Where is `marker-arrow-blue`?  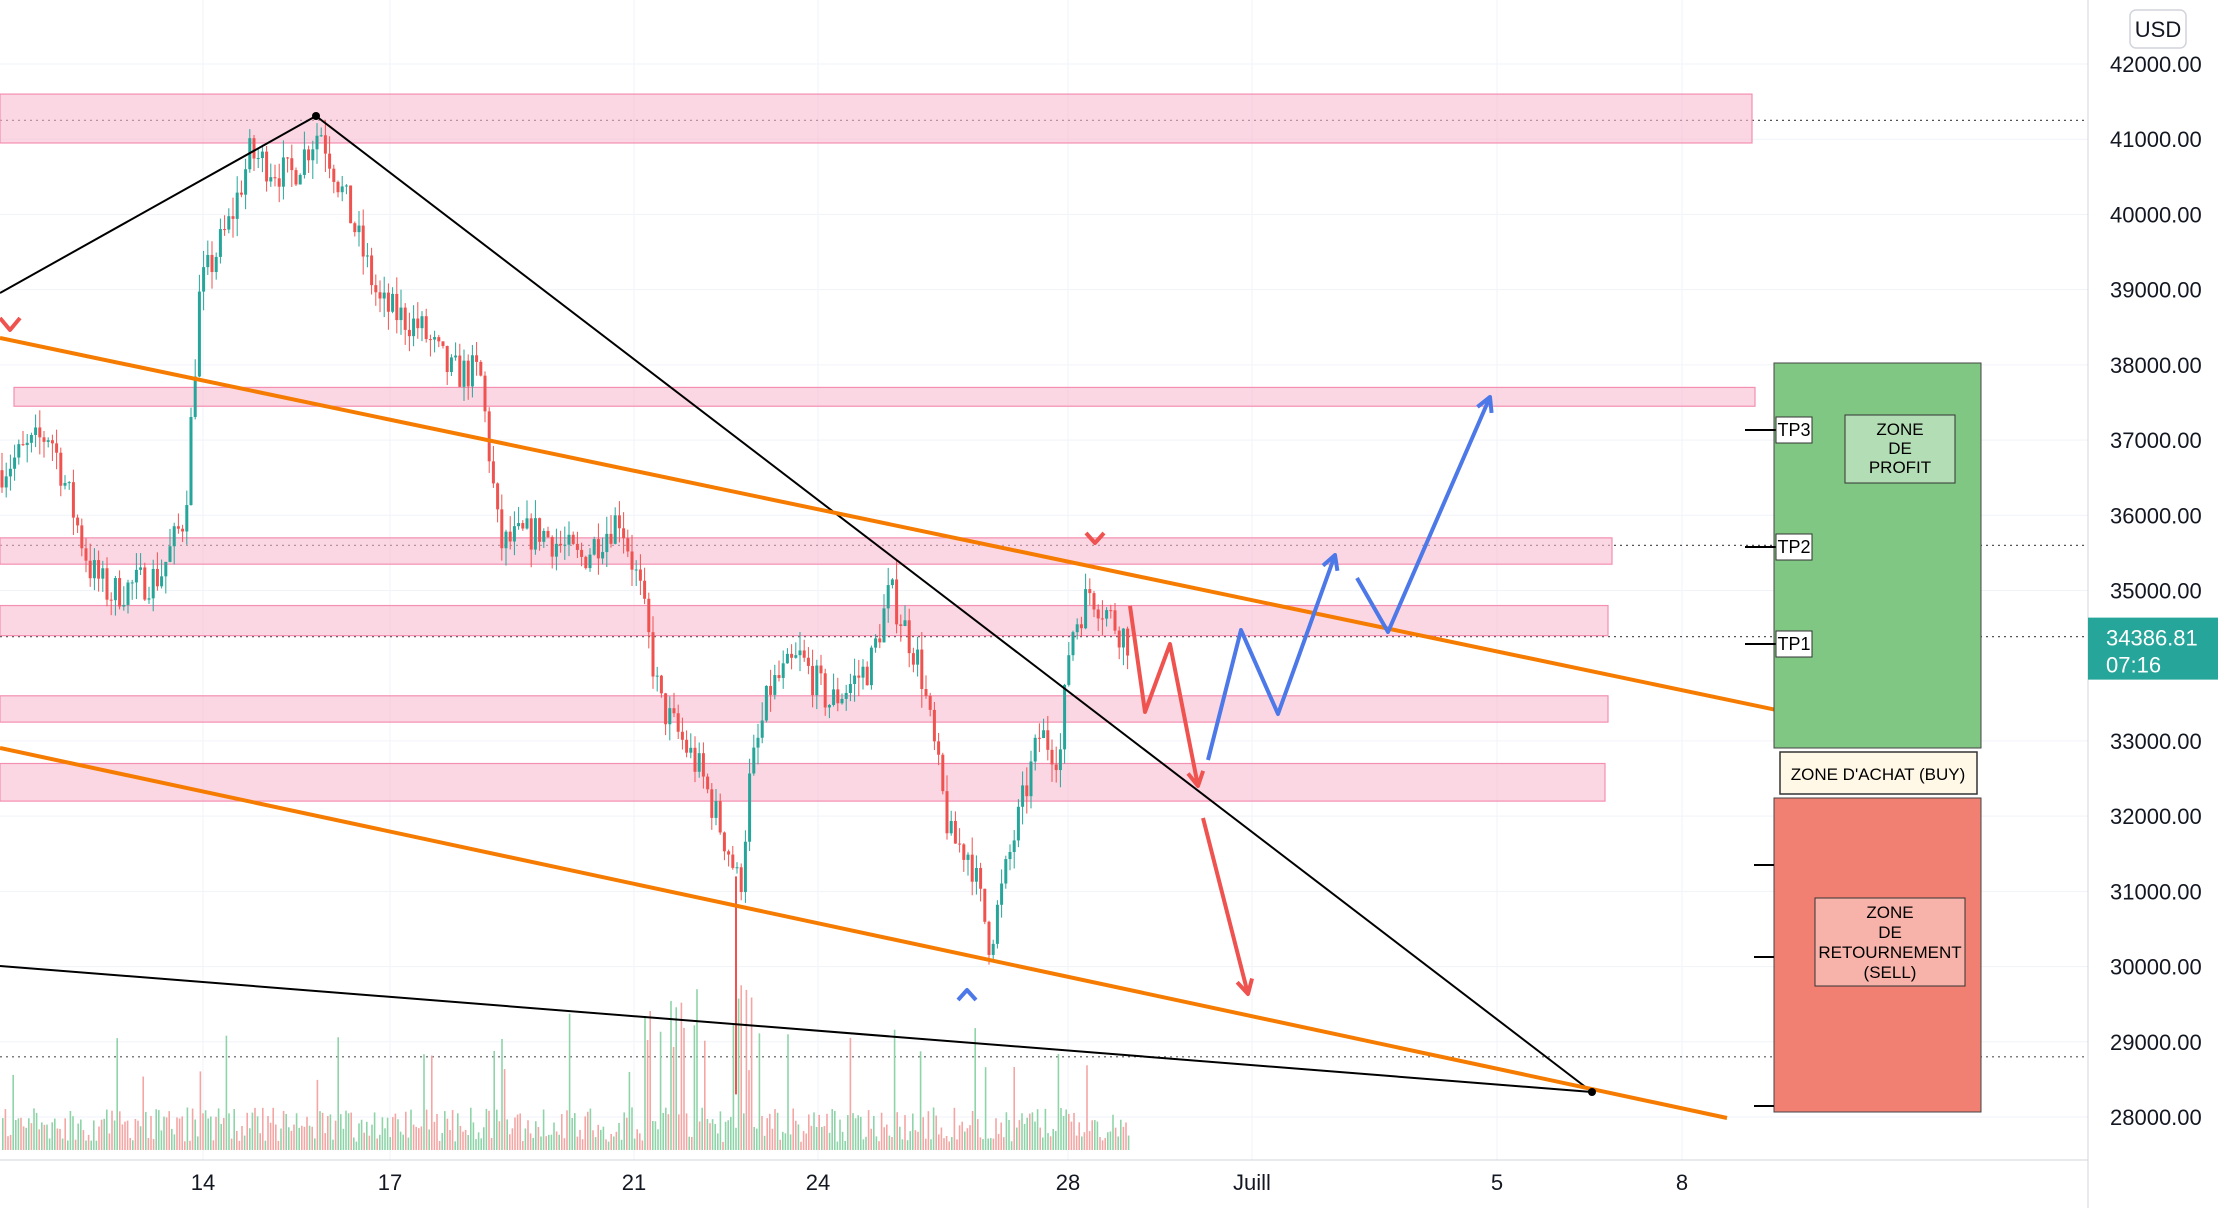
marker-arrow-blue is located at coordinates (967, 995).